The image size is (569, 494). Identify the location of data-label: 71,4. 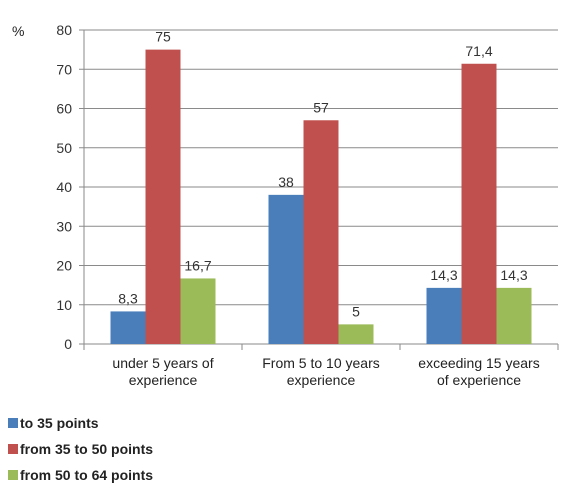
(478, 51).